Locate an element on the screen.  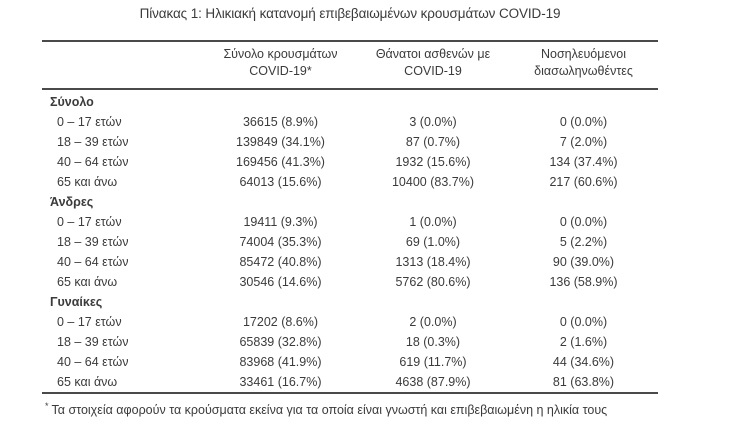
header-intubated-line1: Νοσηλευόμενοι is located at coordinates (583, 54).